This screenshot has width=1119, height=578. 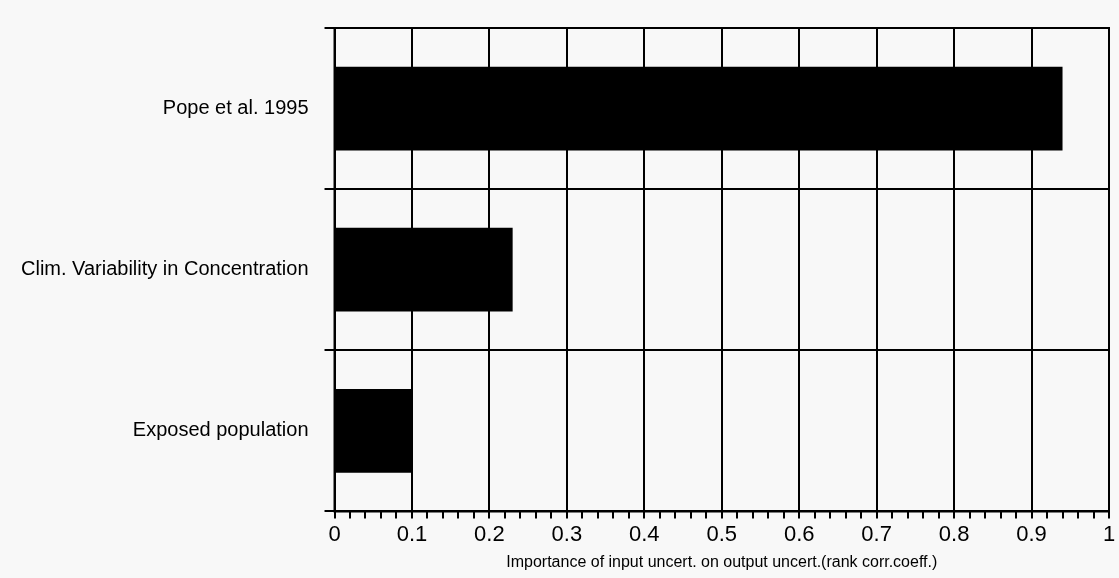 I want to click on y-tick-label: Clim. Variability in Concentration, so click(x=164, y=268).